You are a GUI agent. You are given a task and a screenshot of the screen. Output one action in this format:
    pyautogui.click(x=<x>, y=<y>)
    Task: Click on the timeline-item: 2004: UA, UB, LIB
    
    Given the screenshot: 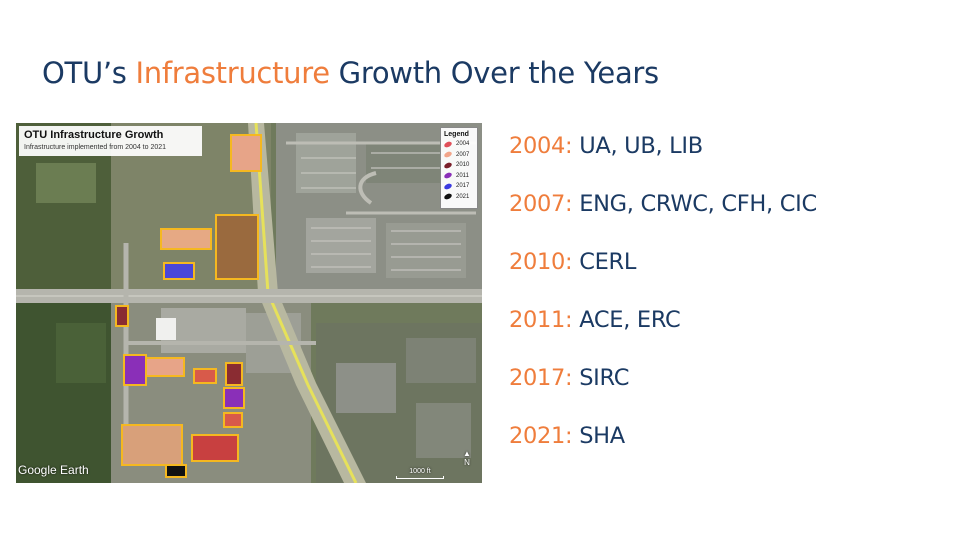 What is the action you would take?
    pyautogui.click(x=663, y=157)
    